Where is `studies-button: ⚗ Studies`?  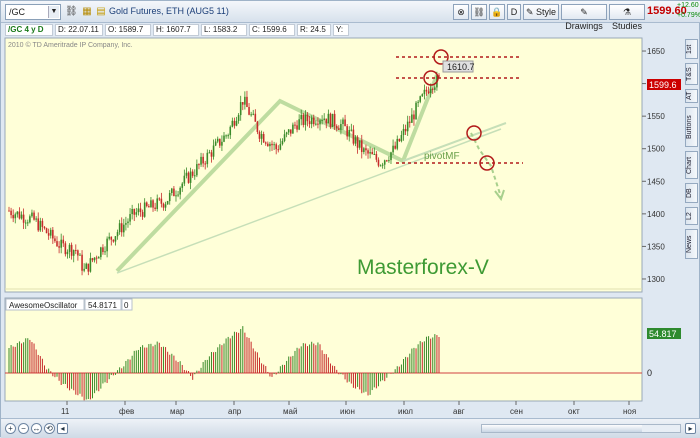
studies-button: ⚗ Studies is located at coordinates (627, 17).